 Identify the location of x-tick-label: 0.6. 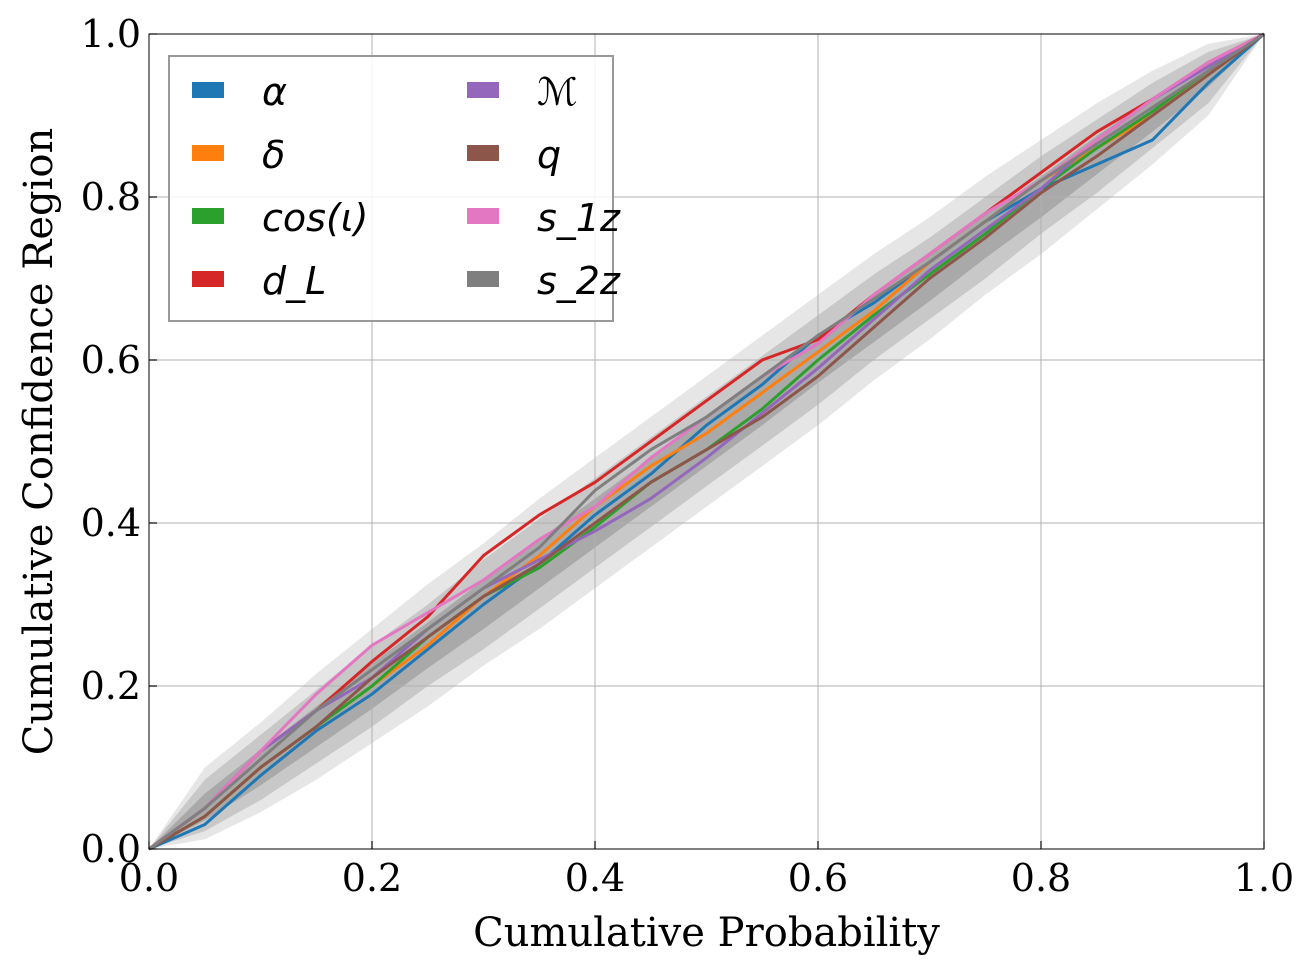
(818, 878).